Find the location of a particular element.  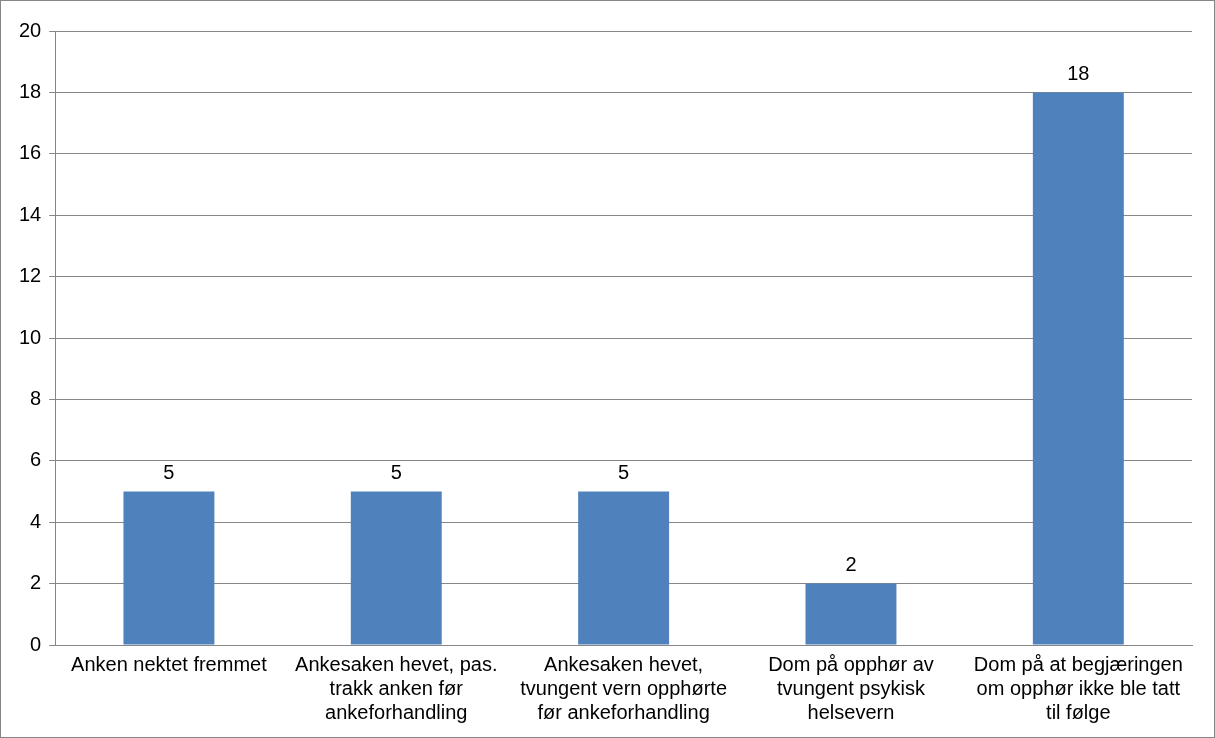

x-tick-label: Dom på at begjæringen om opphør ikke ble tatt til følge is located at coordinates (1078, 687).